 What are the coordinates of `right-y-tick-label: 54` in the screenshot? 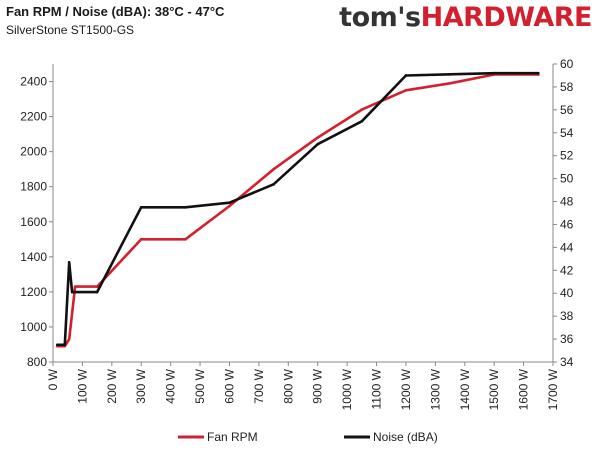 It's located at (567, 133).